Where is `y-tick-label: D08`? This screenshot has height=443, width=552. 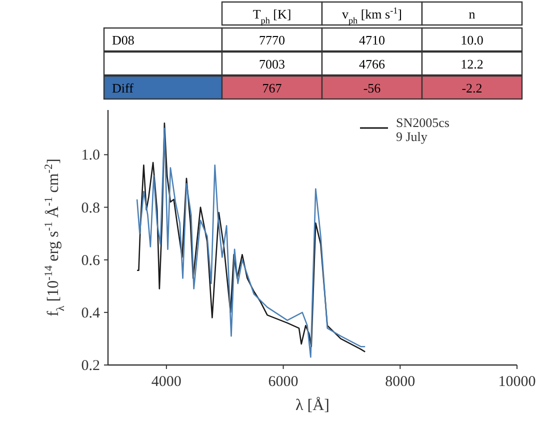
y-tick-label: D08 is located at coordinates (123, 40).